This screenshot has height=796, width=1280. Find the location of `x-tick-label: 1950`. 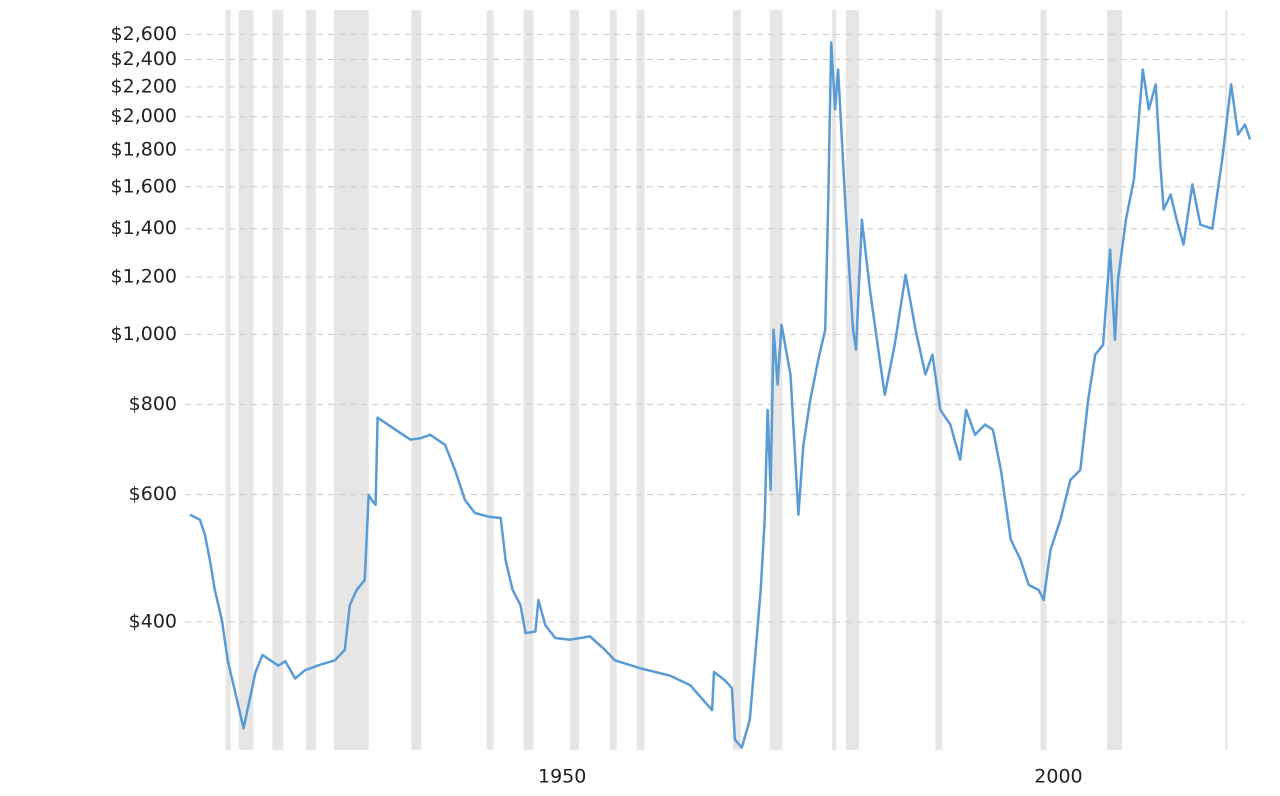

x-tick-label: 1950 is located at coordinates (562, 777).